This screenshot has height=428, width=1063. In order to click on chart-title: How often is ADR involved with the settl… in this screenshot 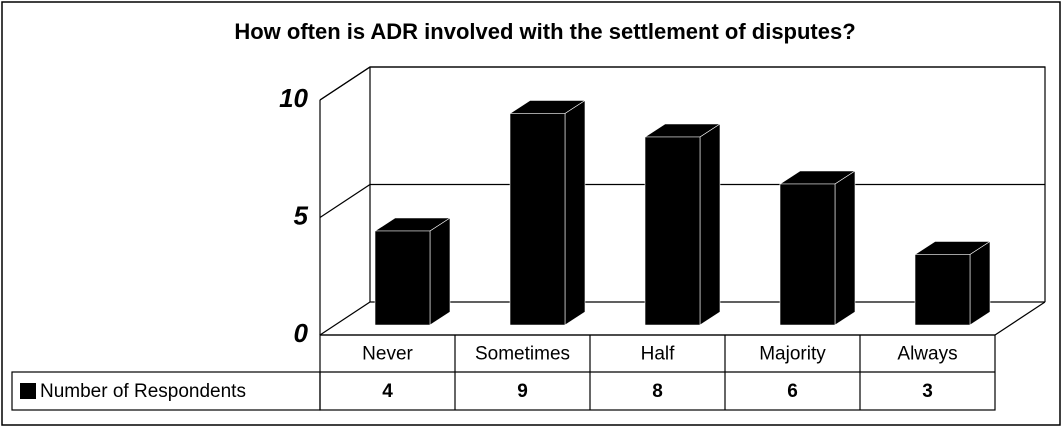, I will do `click(544, 31)`.